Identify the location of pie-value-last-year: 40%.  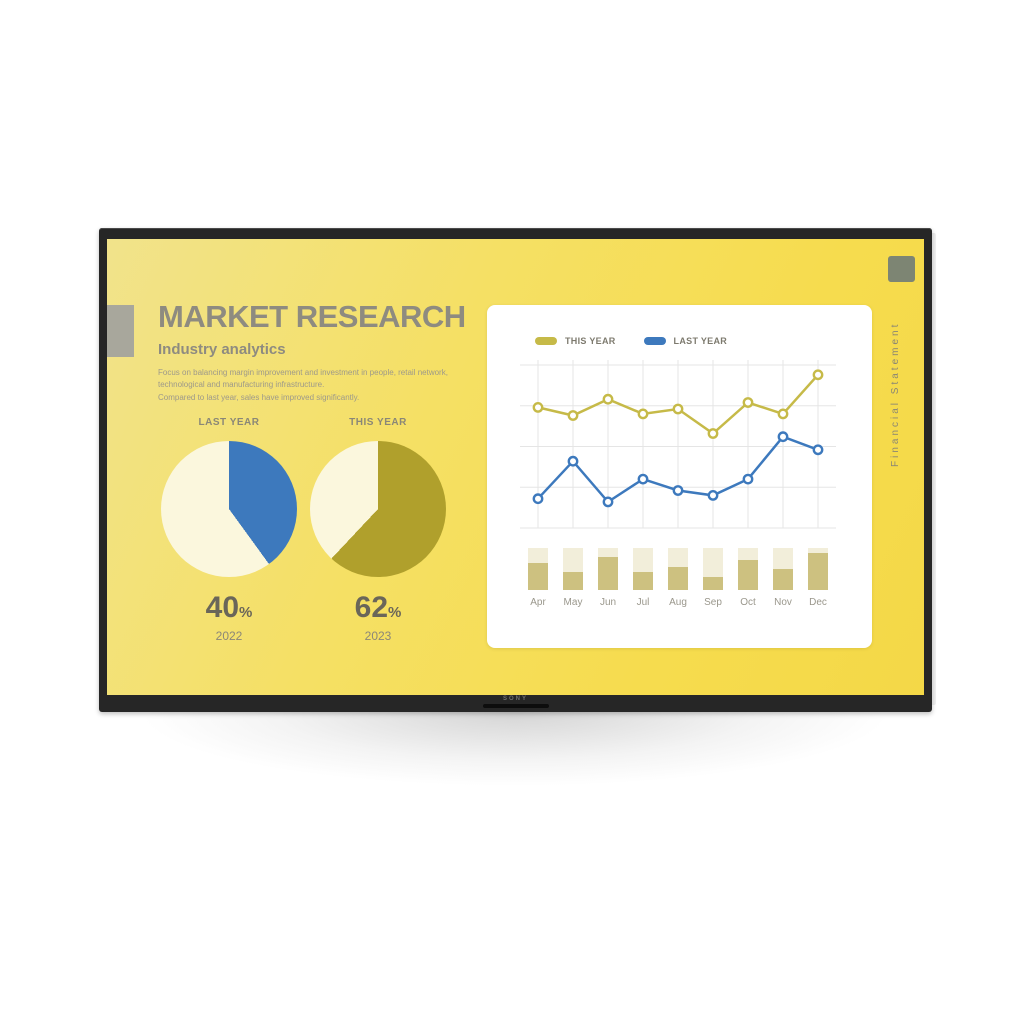
(229, 608).